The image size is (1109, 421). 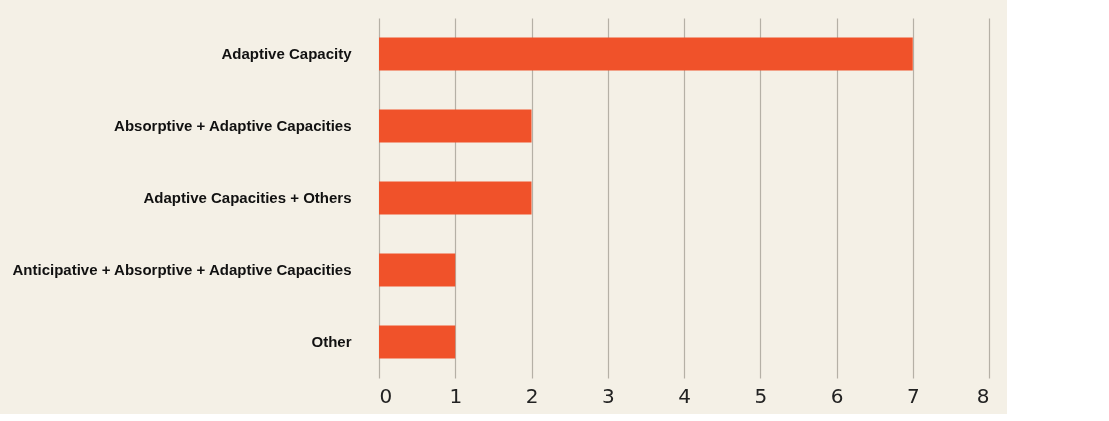 What do you see at coordinates (233, 125) in the screenshot?
I see `y-tick-label: Absorptive + Adaptive Capacities` at bounding box center [233, 125].